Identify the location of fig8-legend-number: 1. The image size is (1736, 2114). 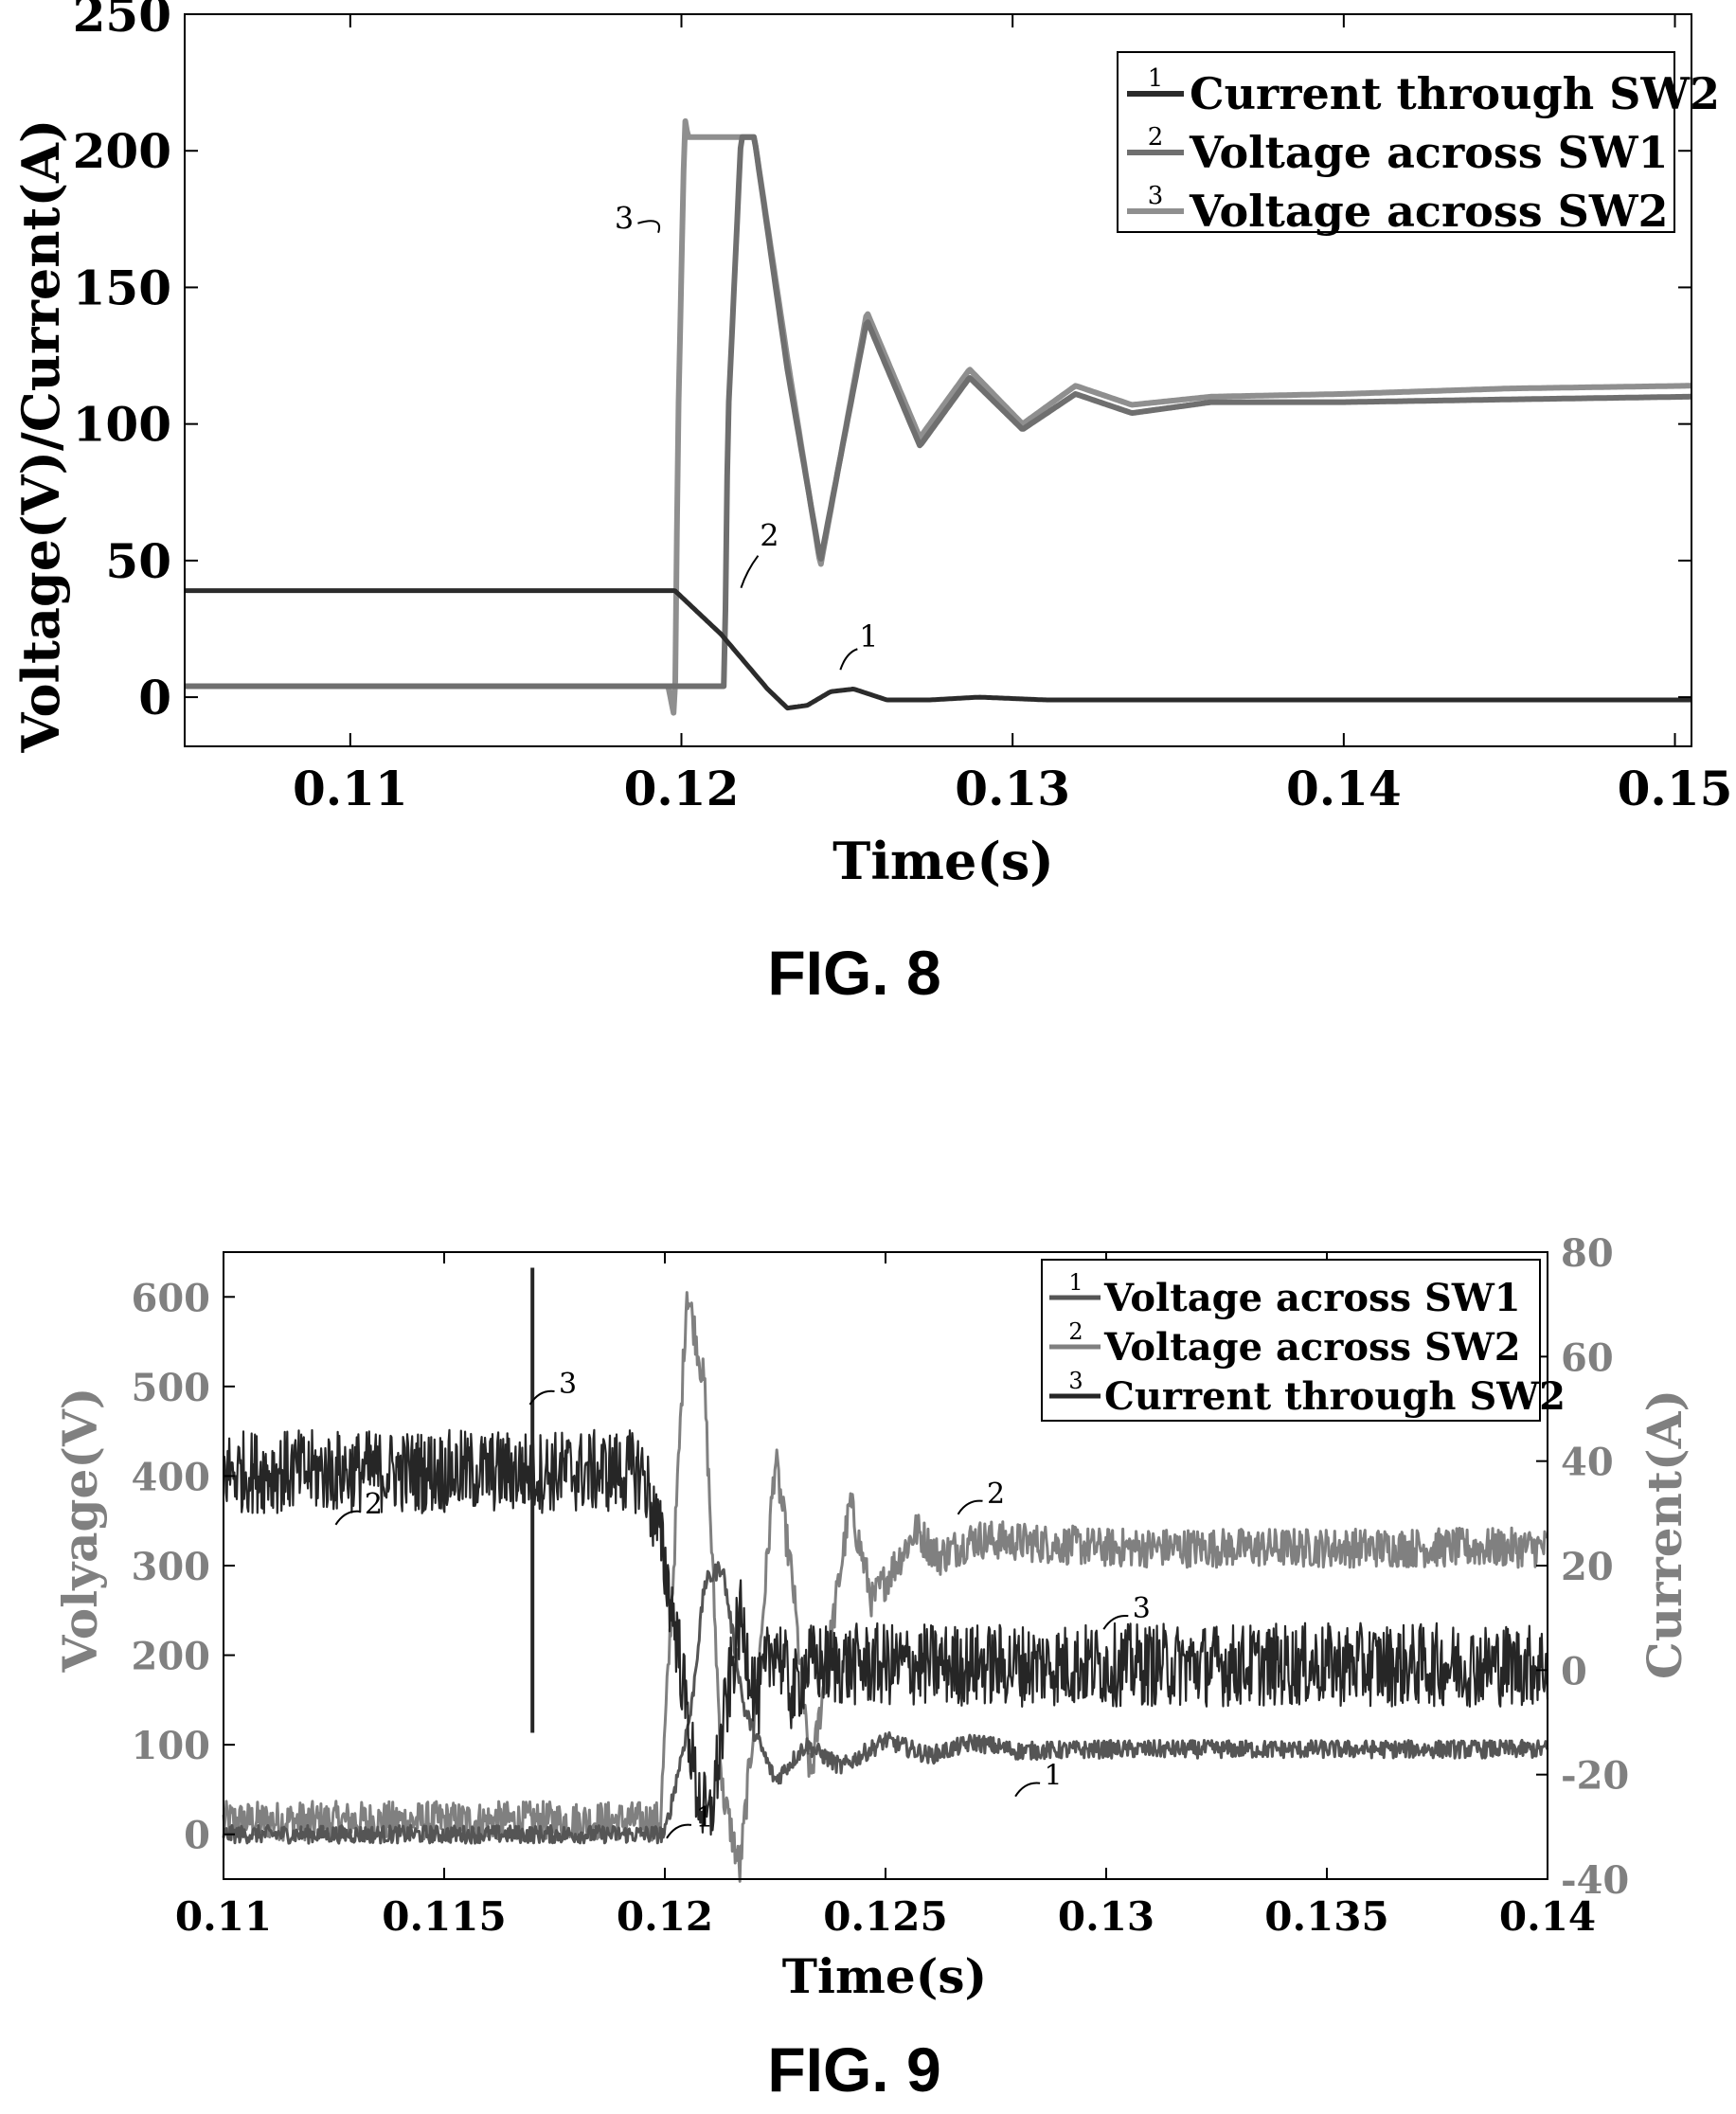
(1156, 78).